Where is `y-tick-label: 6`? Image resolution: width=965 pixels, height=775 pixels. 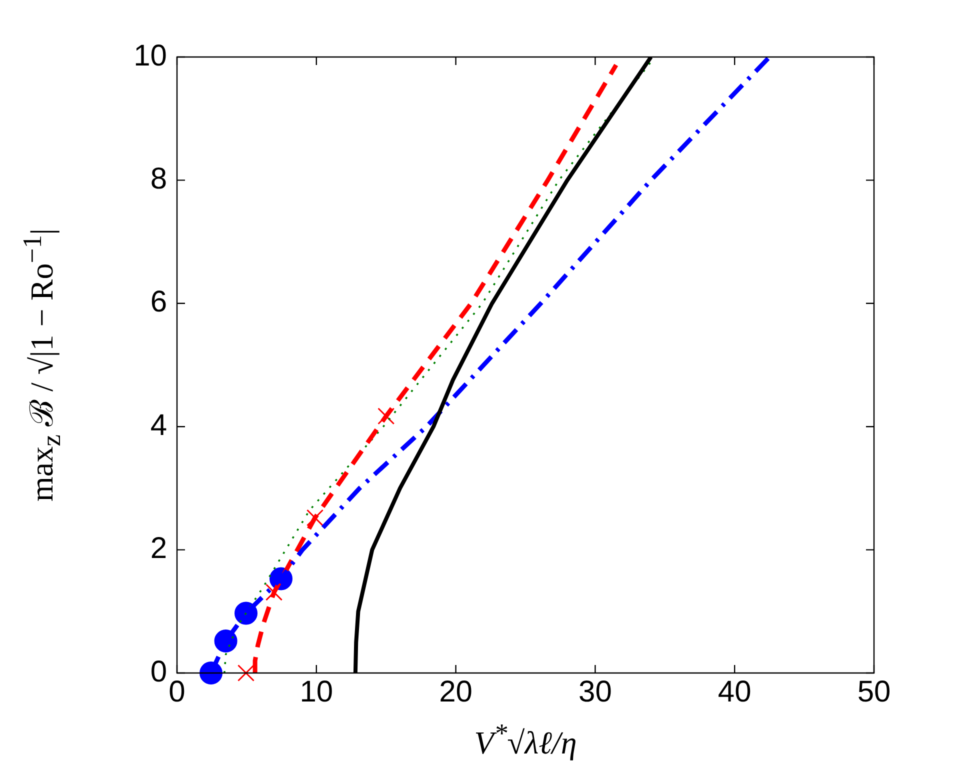 y-tick-label: 6 is located at coordinates (158, 302).